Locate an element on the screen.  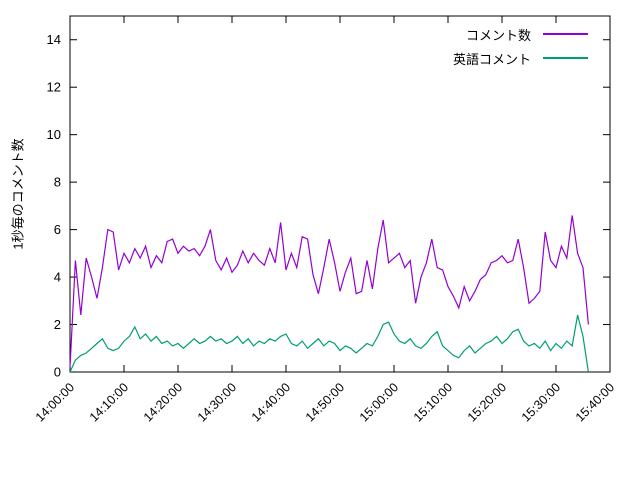
legend-item-english-comment: 英語コメント is located at coordinates (520, 58).